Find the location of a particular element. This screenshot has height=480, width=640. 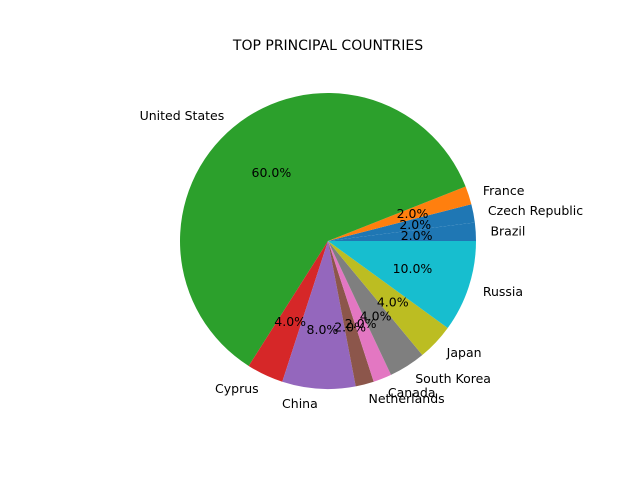

pie-slice-cyprus is located at coordinates (288, 311).